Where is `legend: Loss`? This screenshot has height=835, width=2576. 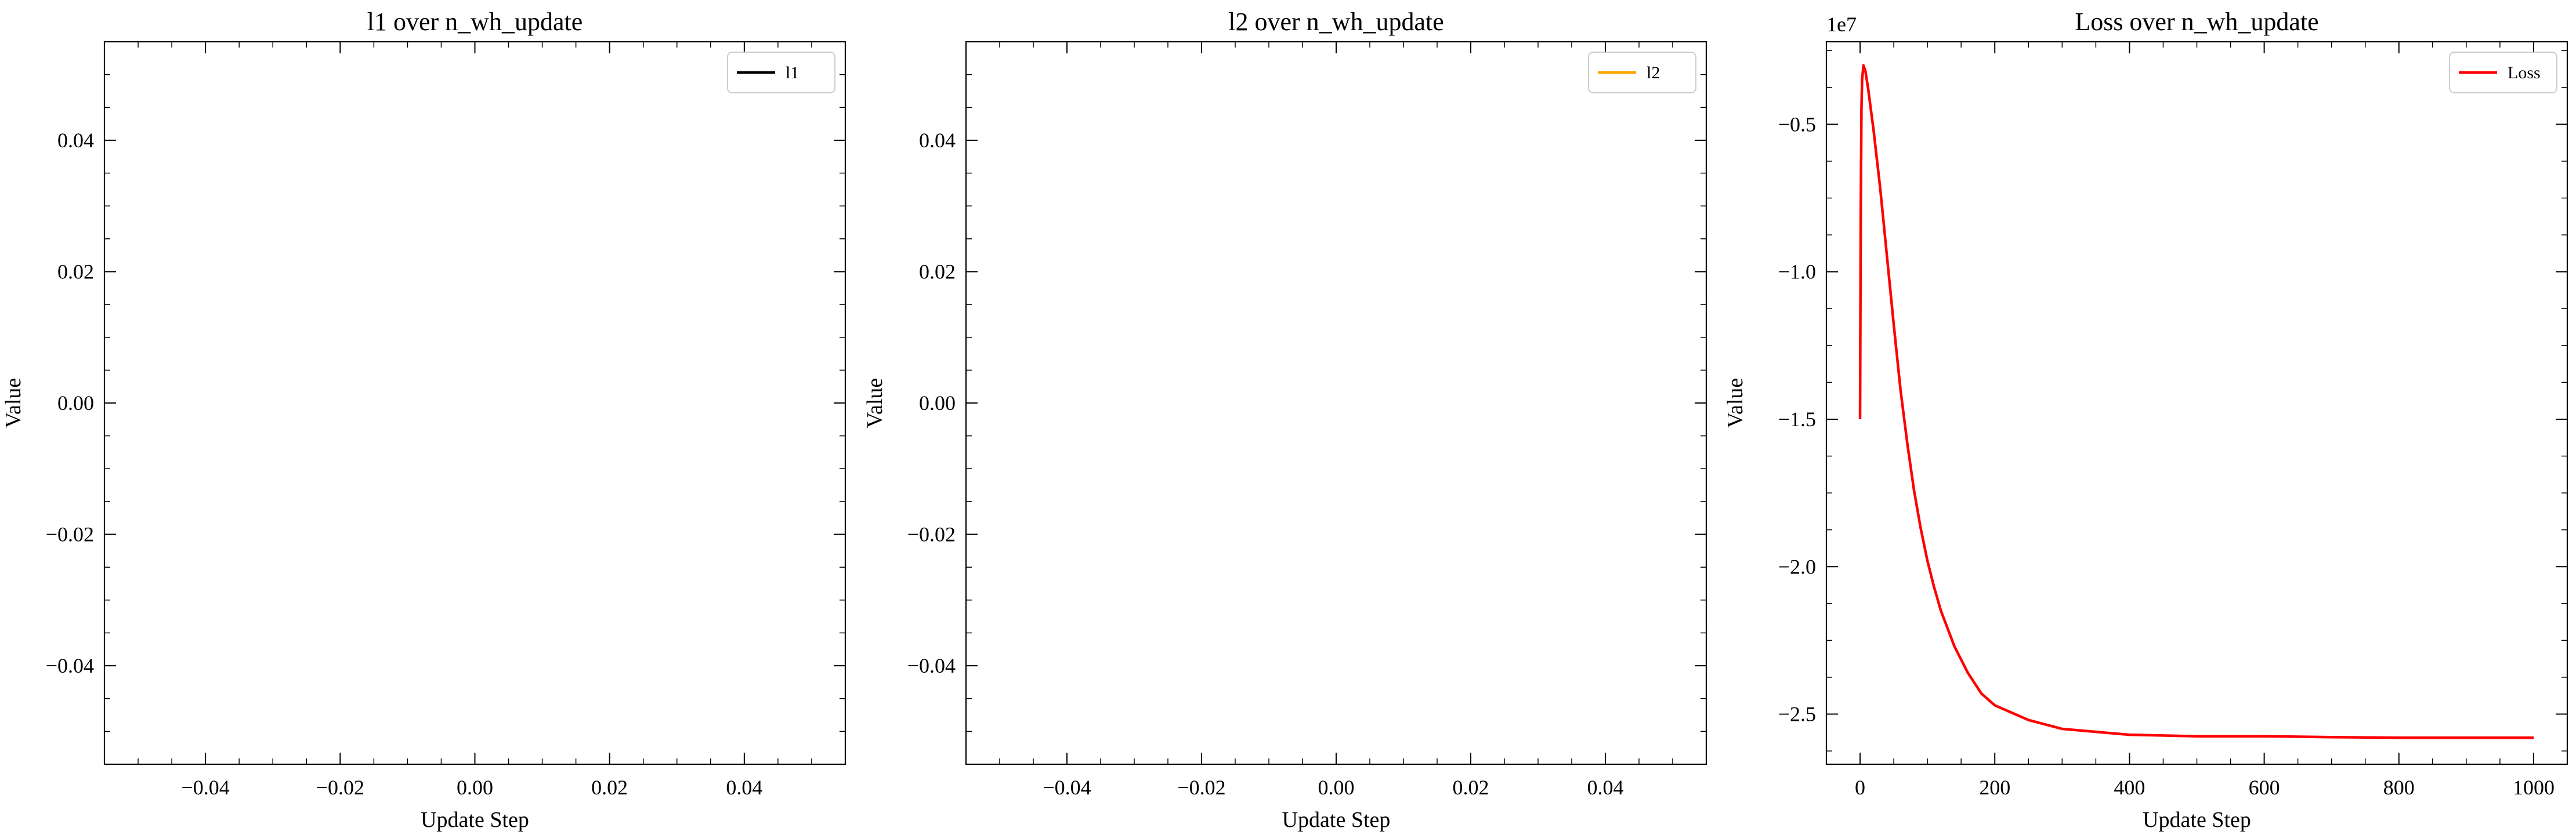 legend: Loss is located at coordinates (2503, 73).